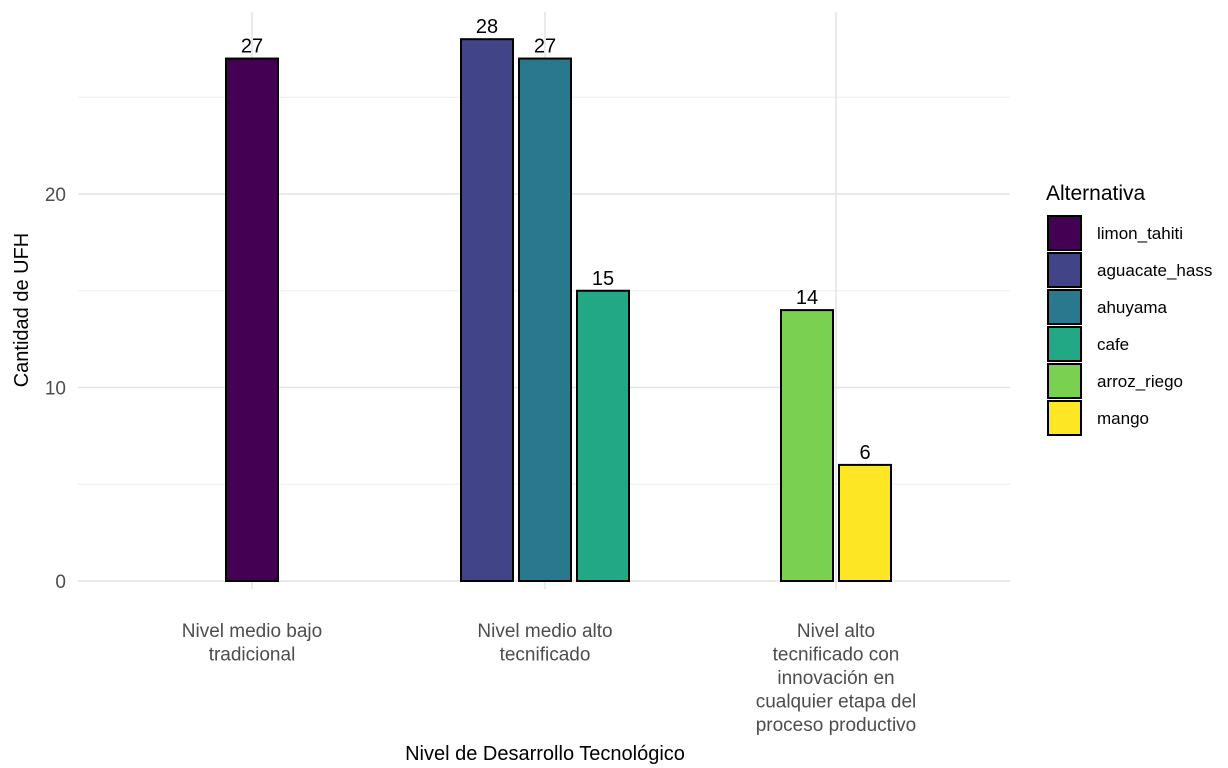 This screenshot has height=768, width=1228. Describe the element at coordinates (1064, 344) in the screenshot. I see `legend-key-cafe` at that location.